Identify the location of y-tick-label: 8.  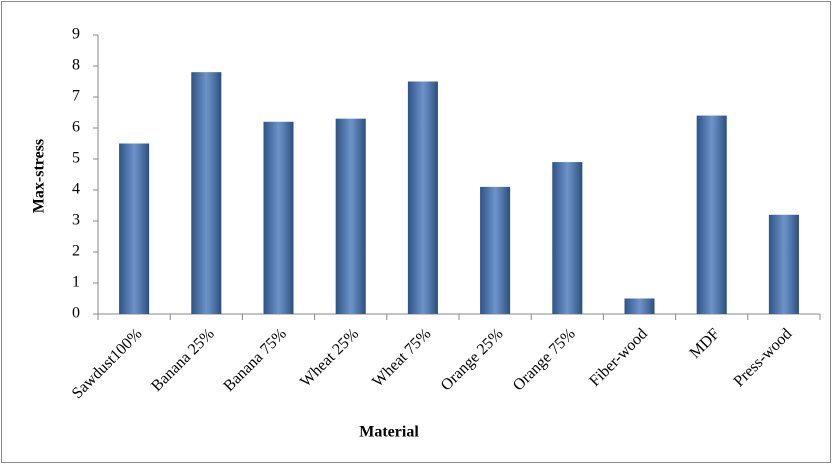
(76, 65).